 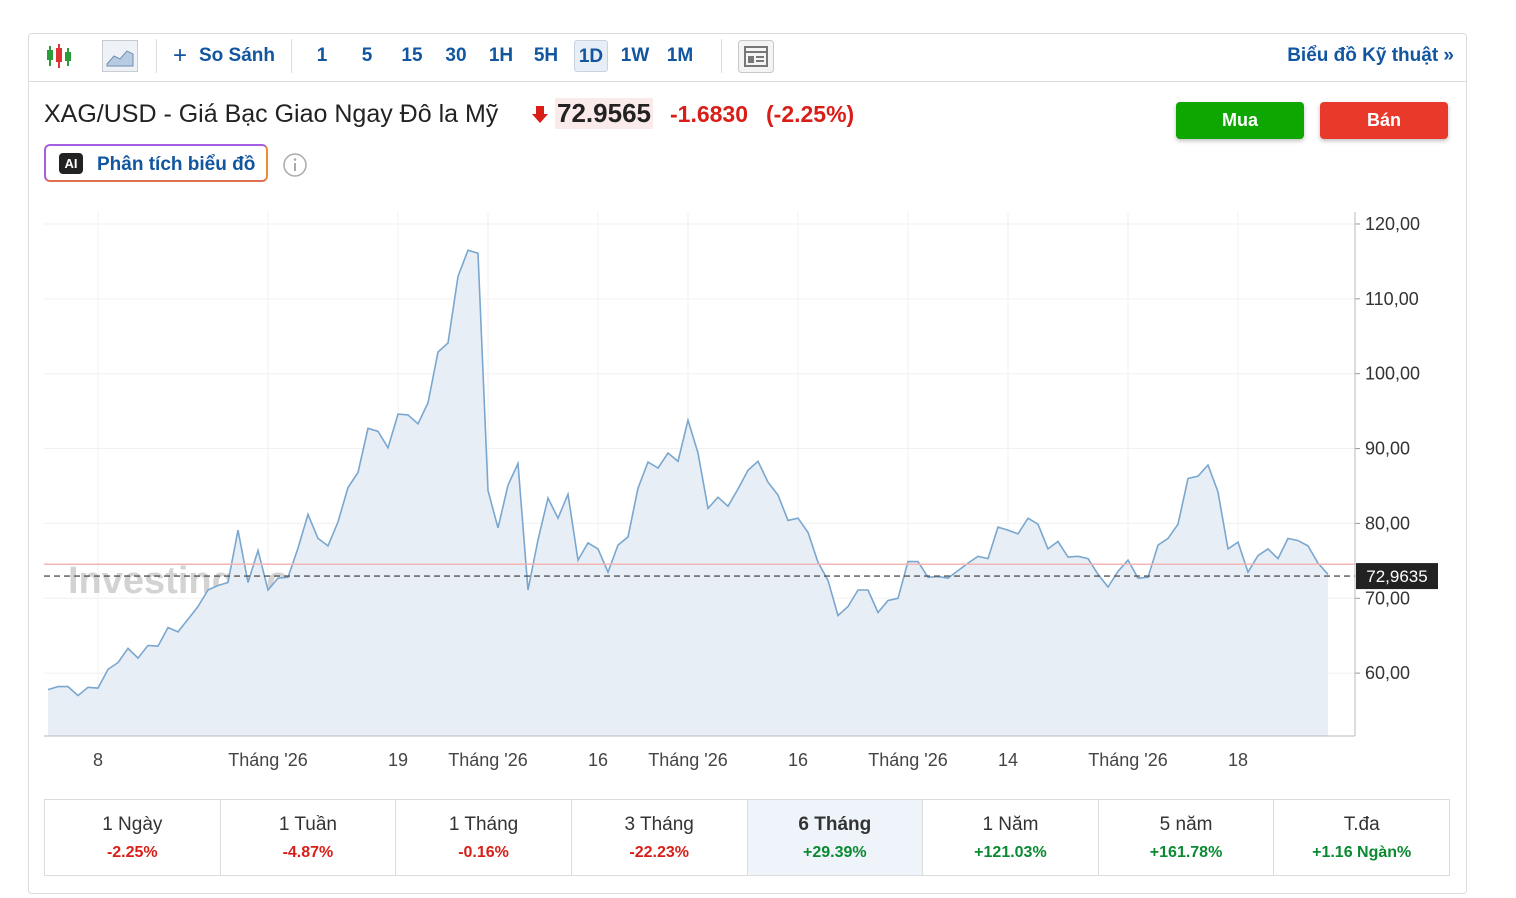 What do you see at coordinates (1387, 523) in the screenshot?
I see `y-tick-label: 80,00` at bounding box center [1387, 523].